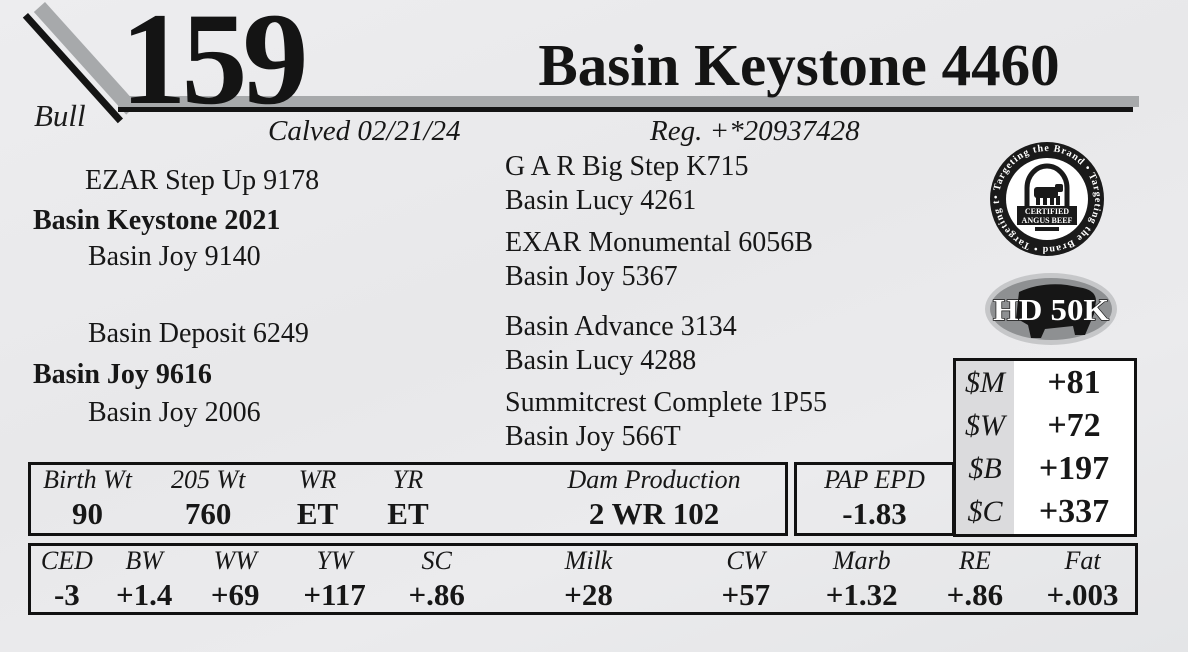 Image resolution: width=1188 pixels, height=652 pixels. I want to click on dollar-row-value: +197, so click(1074, 469).